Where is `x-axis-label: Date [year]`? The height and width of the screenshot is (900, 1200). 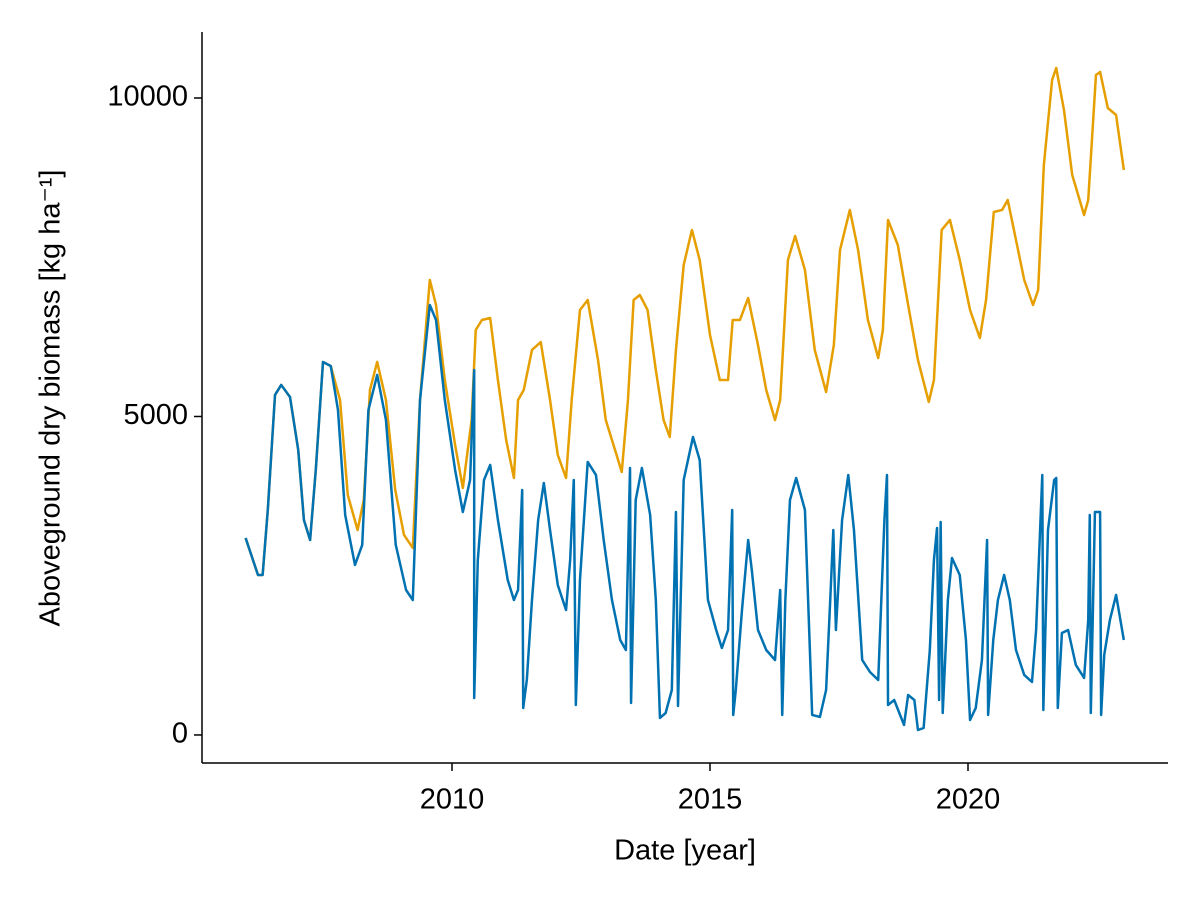
x-axis-label: Date [year] is located at coordinates (685, 851).